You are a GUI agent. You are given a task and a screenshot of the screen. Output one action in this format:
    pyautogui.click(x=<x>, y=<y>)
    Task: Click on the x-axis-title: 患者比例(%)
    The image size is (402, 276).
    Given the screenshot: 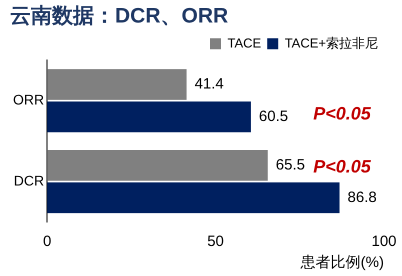 What is the action you would take?
    pyautogui.click(x=342, y=263)
    